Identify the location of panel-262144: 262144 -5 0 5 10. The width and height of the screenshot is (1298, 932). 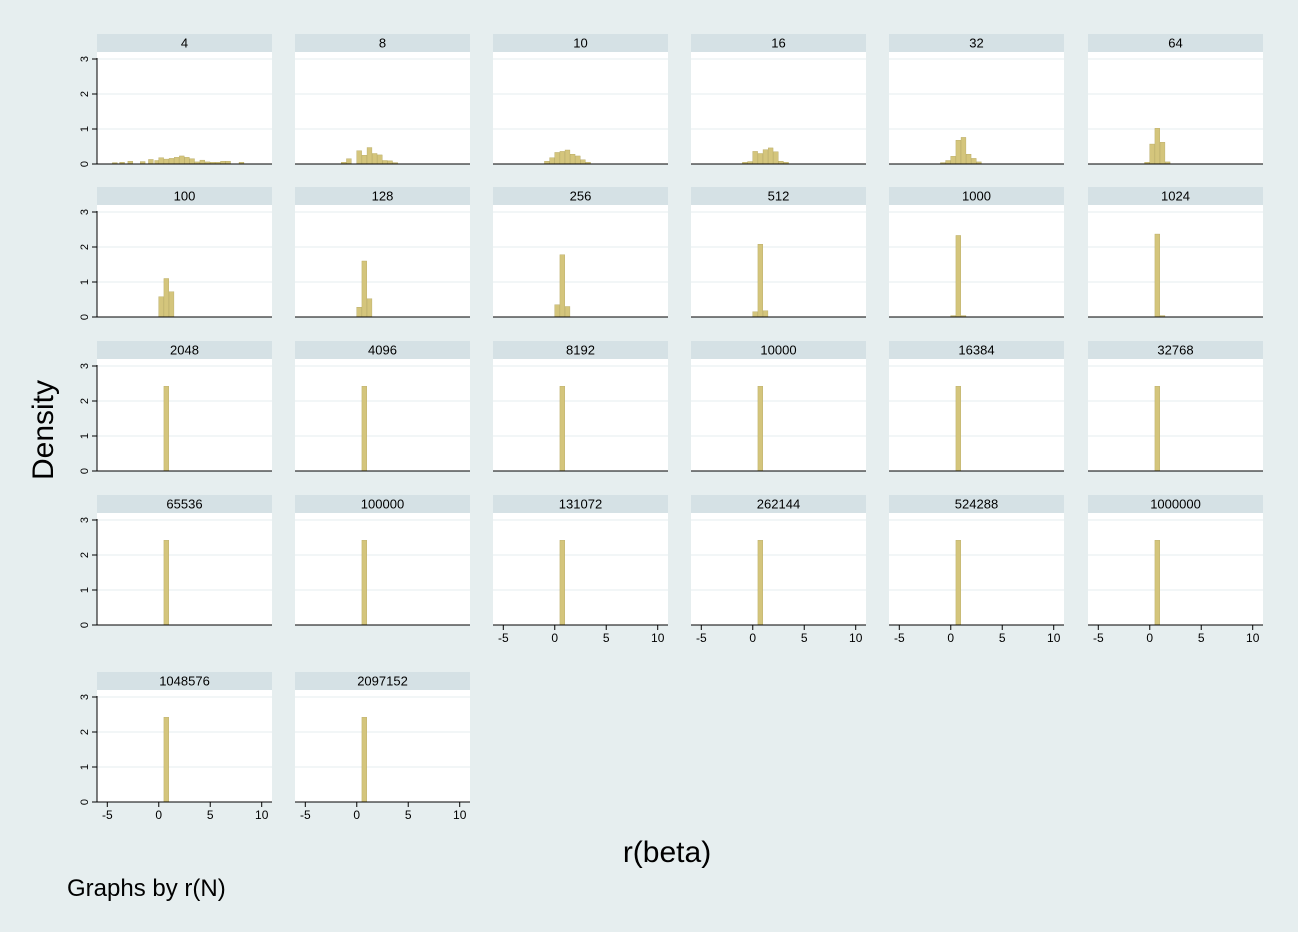
(778, 570).